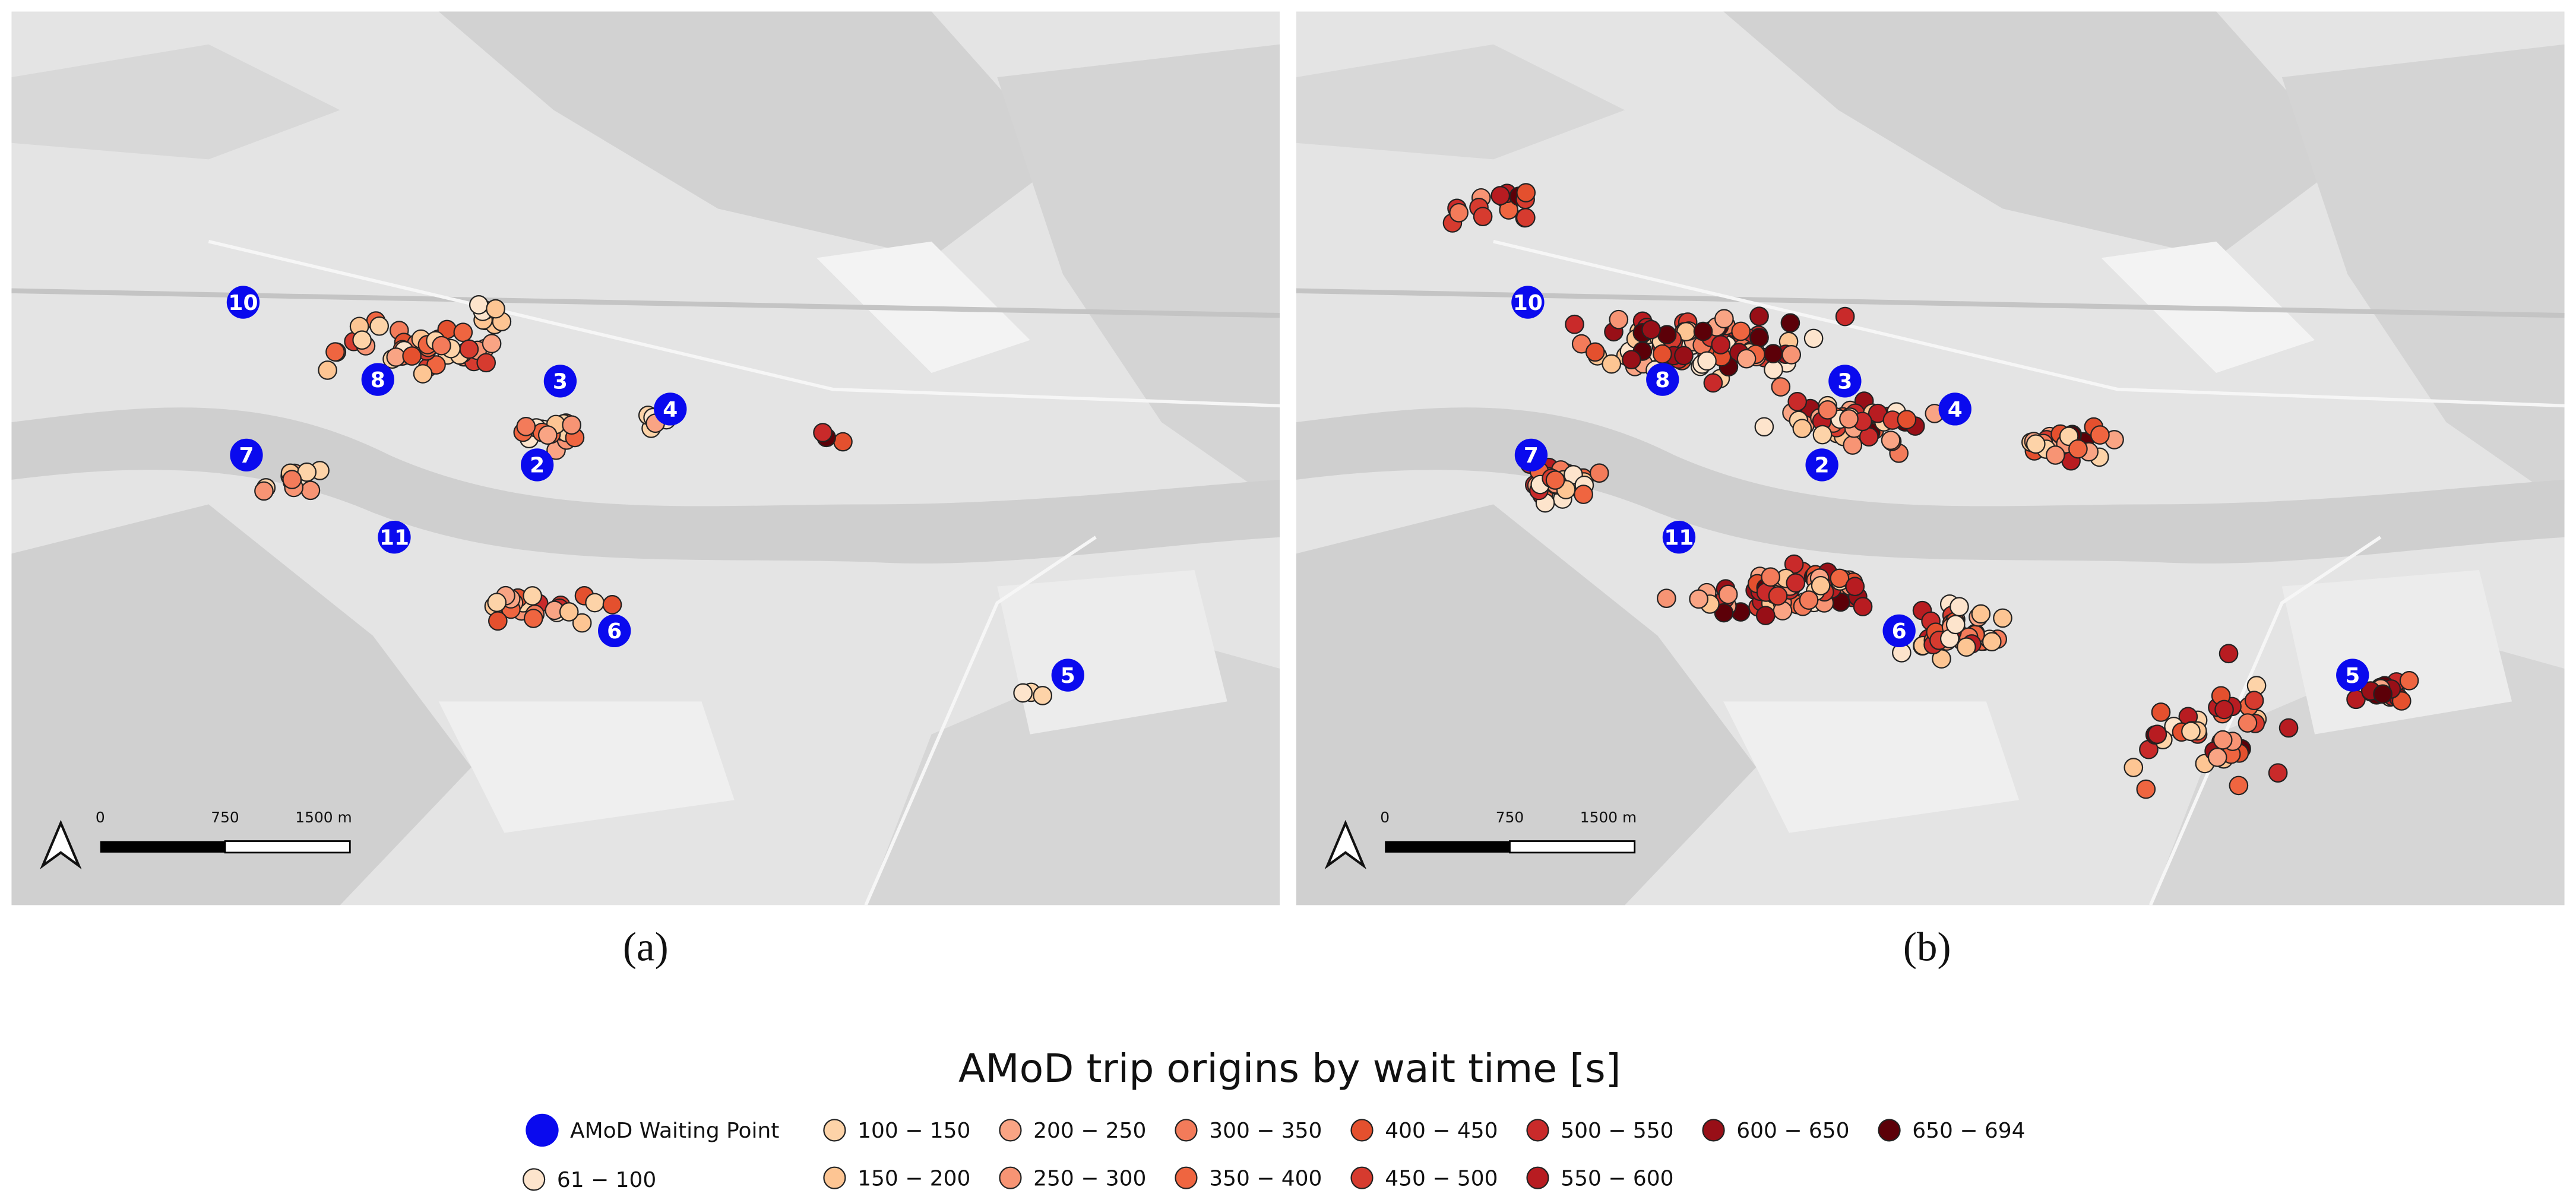 The width and height of the screenshot is (2576, 1203). Describe the element at coordinates (1528, 303) in the screenshot. I see `waiting-point-label: 10` at that location.